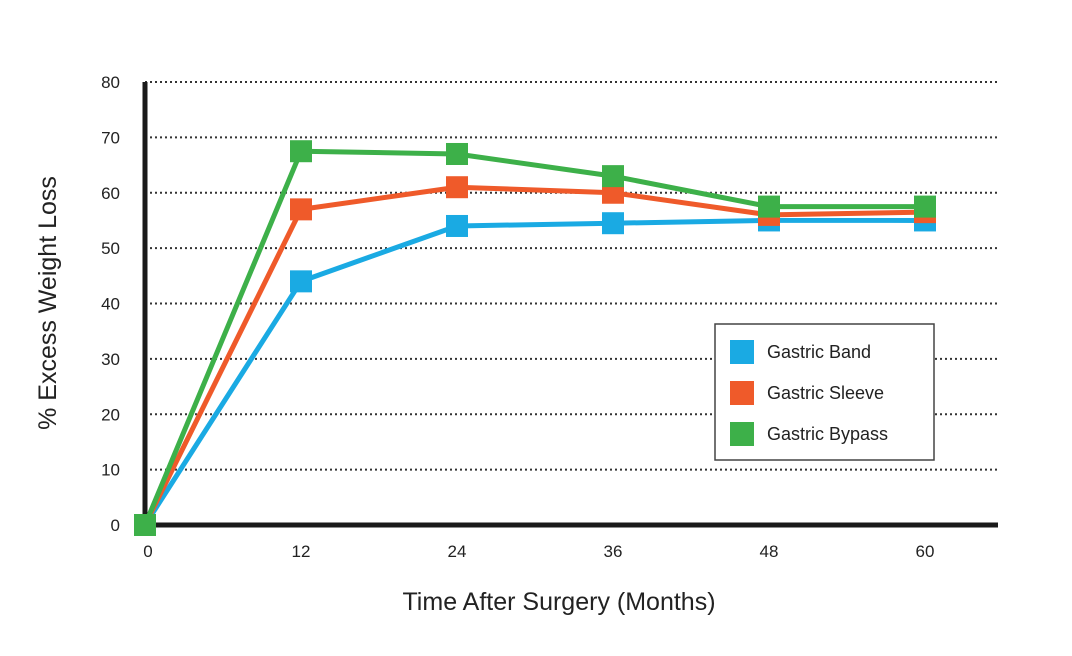 Image resolution: width=1072 pixels, height=656 pixels. What do you see at coordinates (742, 393) in the screenshot?
I see `legend-swatch-gastric-sleeve` at bounding box center [742, 393].